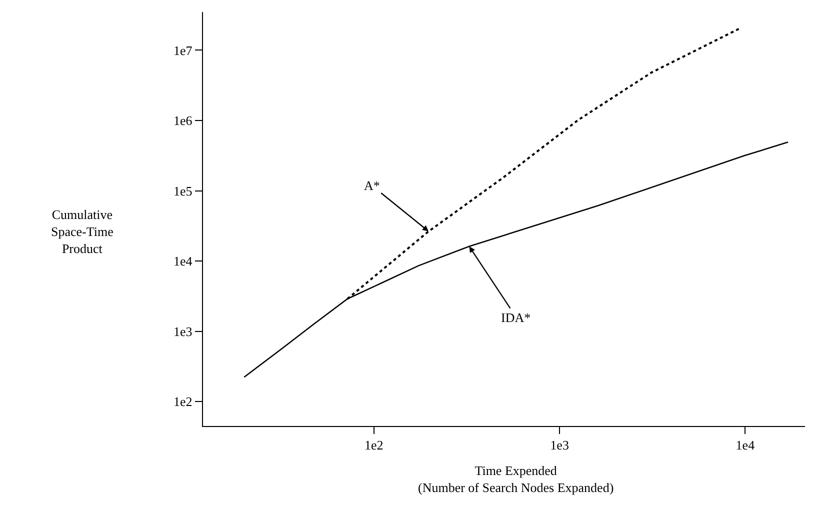  Describe the element at coordinates (516, 317) in the screenshot. I see `annotation: IDA*` at that location.